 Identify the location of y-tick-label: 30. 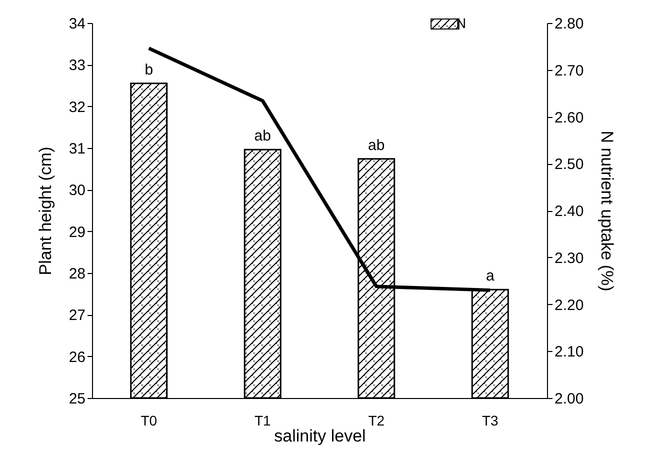
(77, 191).